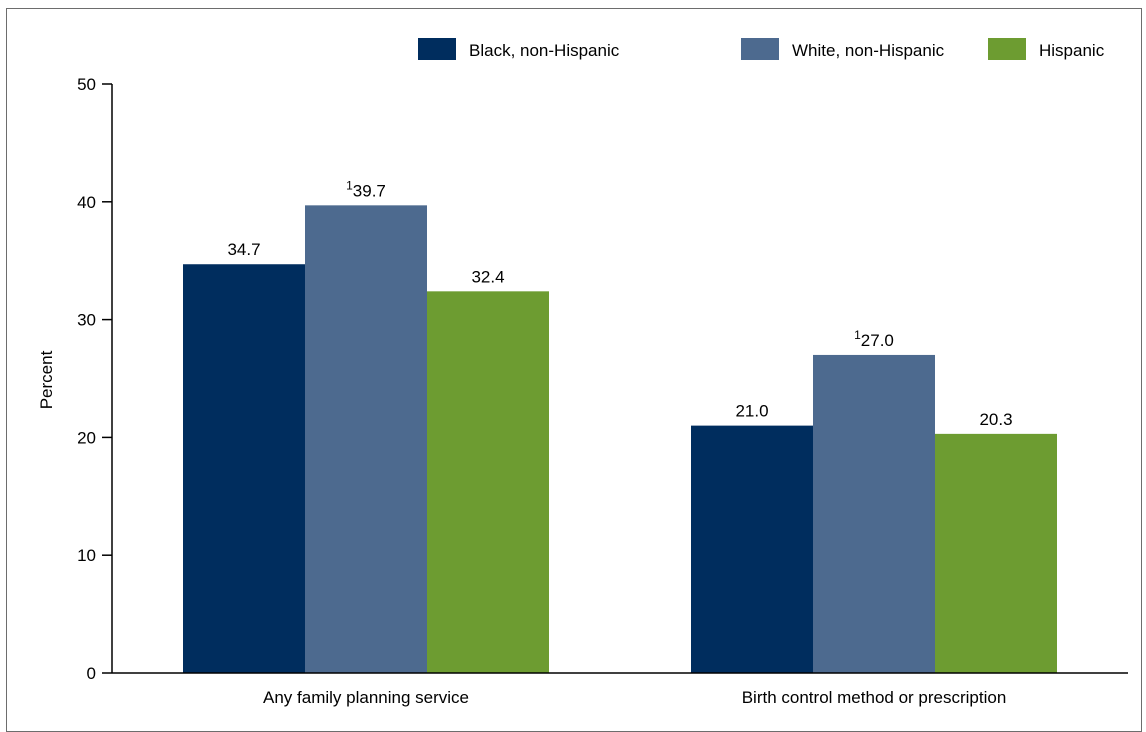  What do you see at coordinates (46, 379) in the screenshot?
I see `y-axis-label: Percent` at bounding box center [46, 379].